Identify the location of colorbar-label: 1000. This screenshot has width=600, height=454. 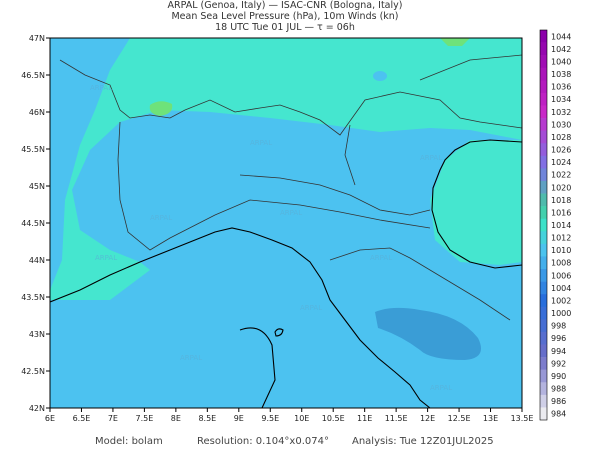
(561, 313).